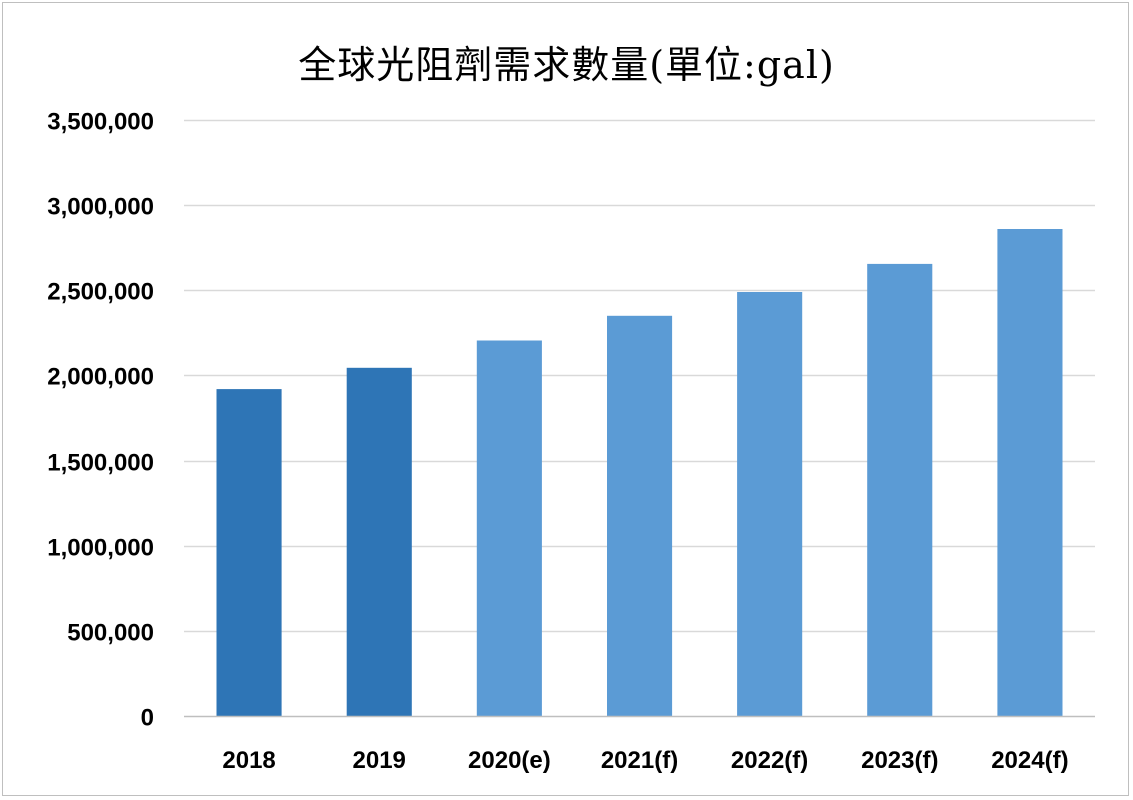 The width and height of the screenshot is (1133, 800). What do you see at coordinates (249, 552) in the screenshot?
I see `bar-2018` at bounding box center [249, 552].